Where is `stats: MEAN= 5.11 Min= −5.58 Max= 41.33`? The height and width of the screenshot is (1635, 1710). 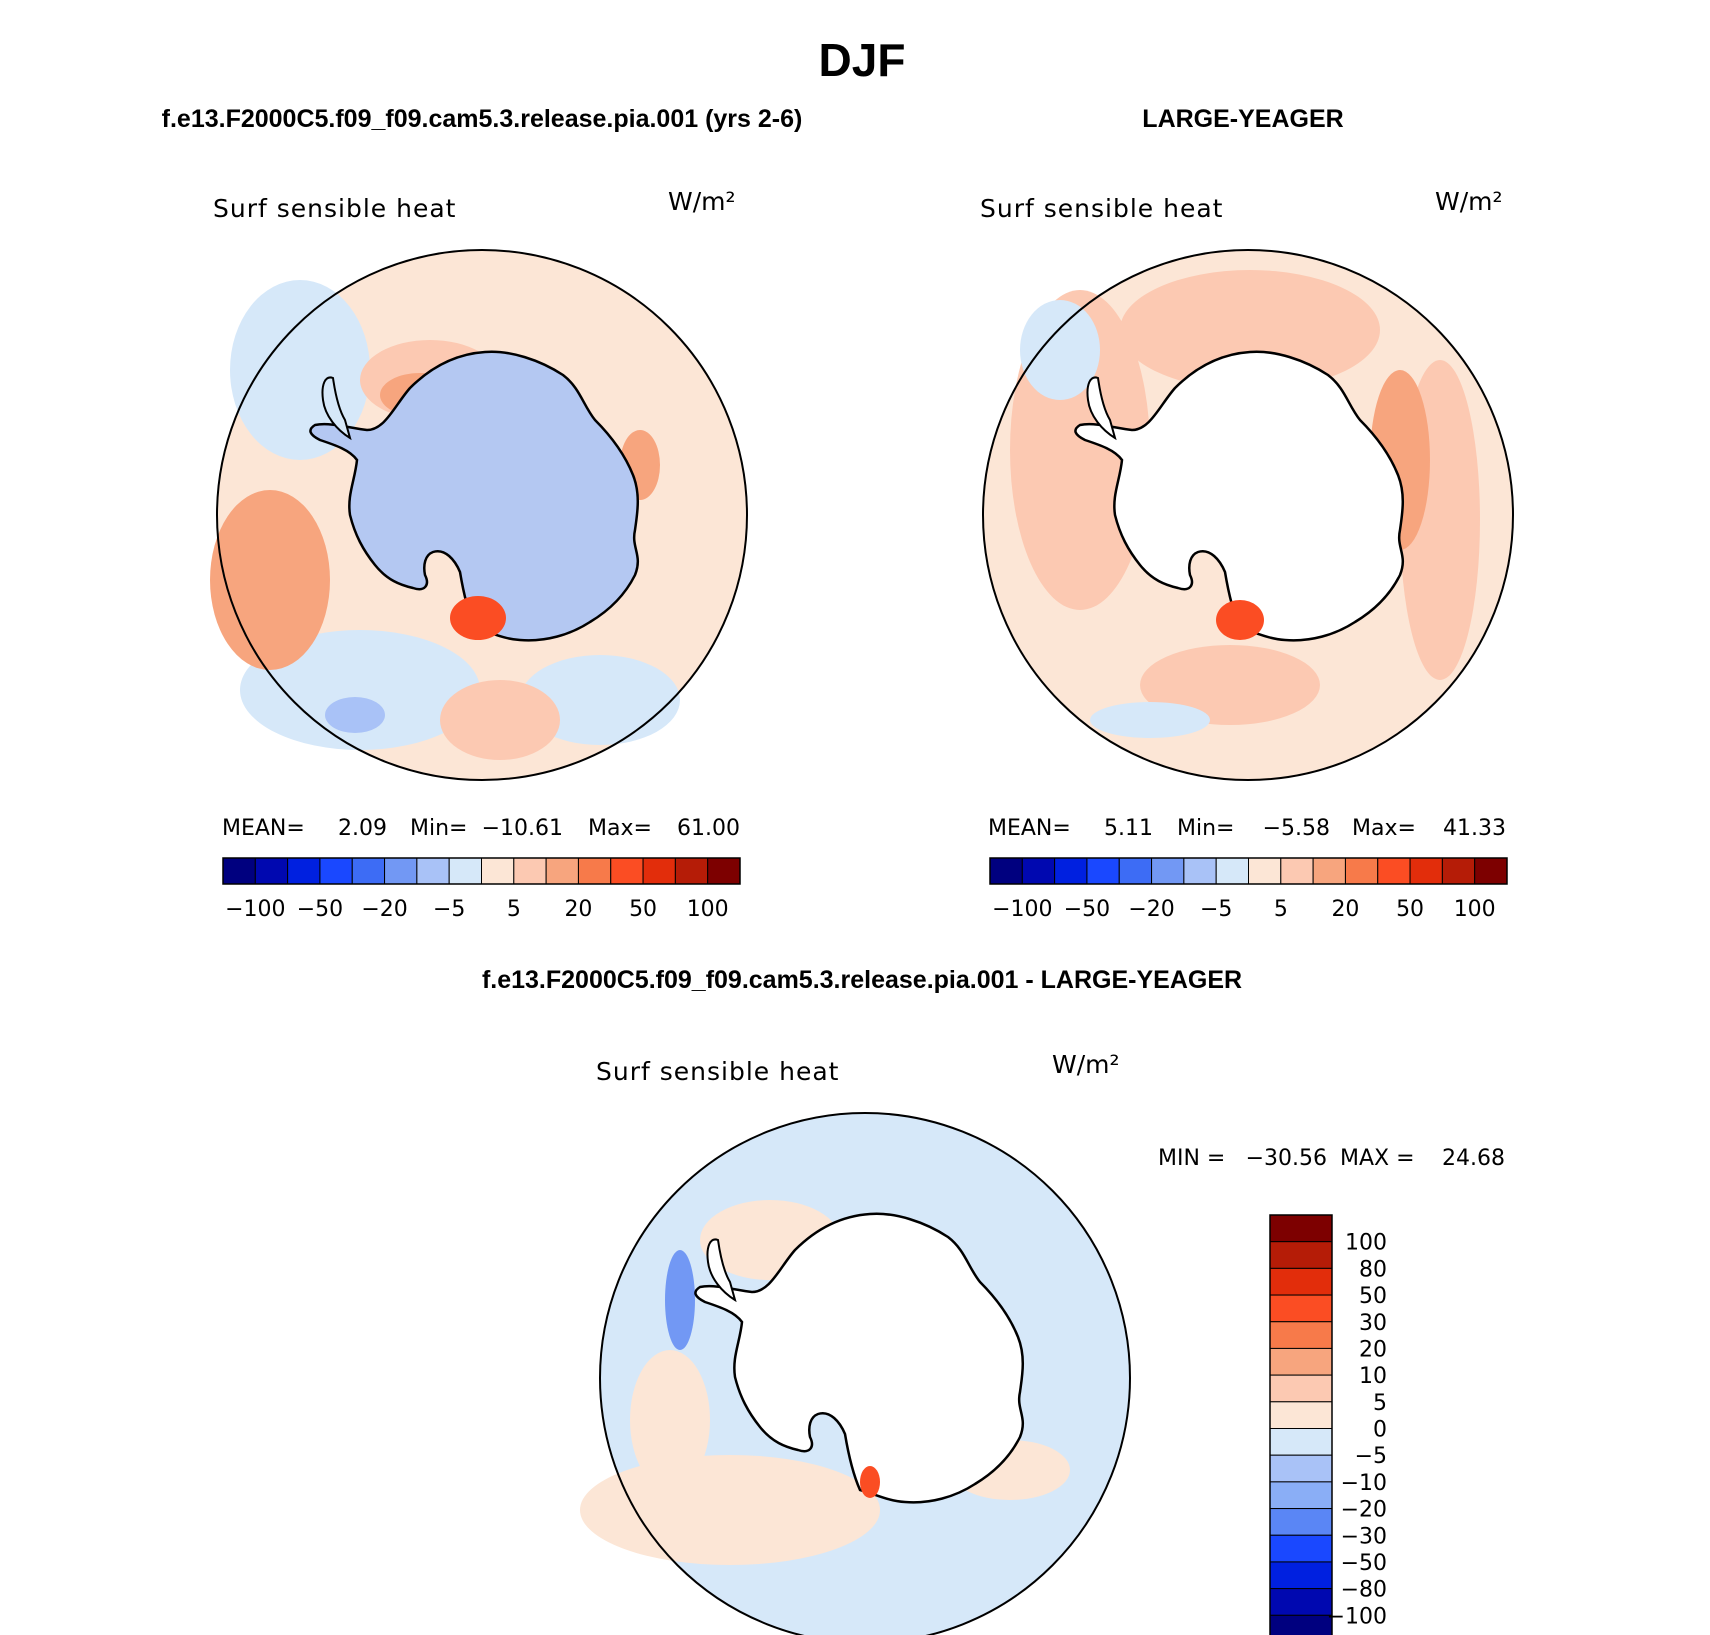
stats: MEAN= 5.11 Min= −5.58 Max= 41.33 is located at coordinates (1247, 828).